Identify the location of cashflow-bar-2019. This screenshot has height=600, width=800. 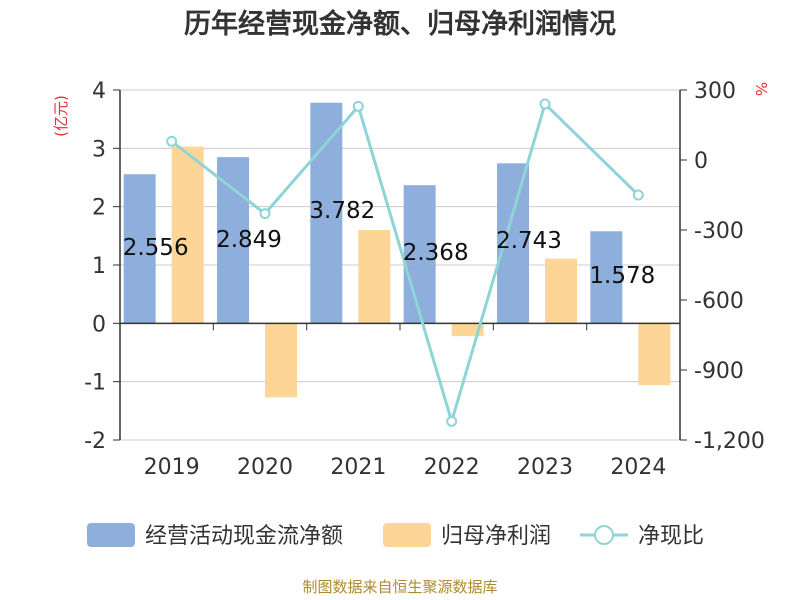
(139, 249).